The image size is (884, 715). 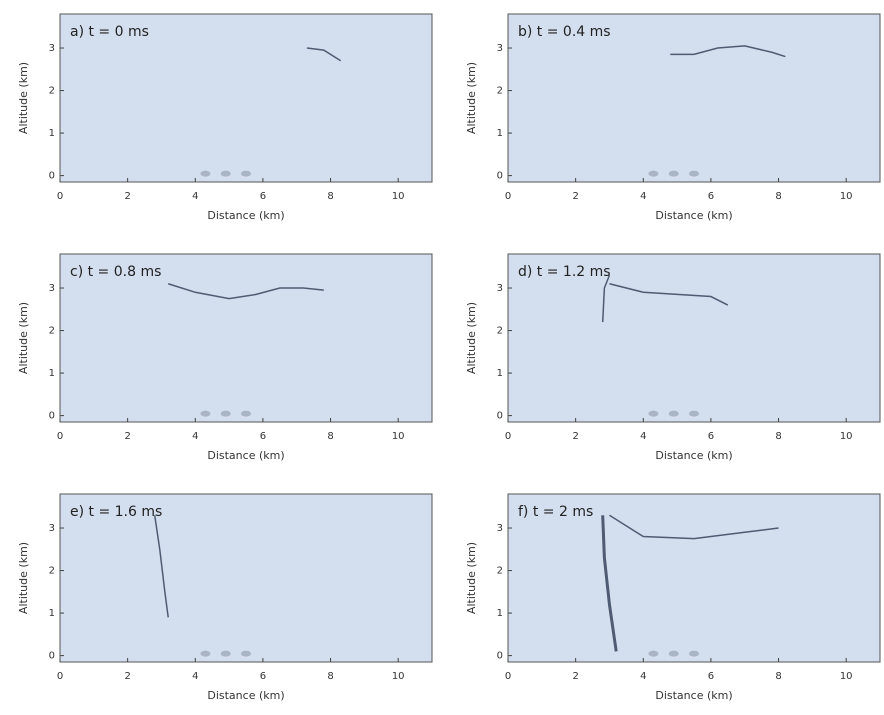 I want to click on panel-title: c) t = 0.8 ms, so click(x=115, y=272).